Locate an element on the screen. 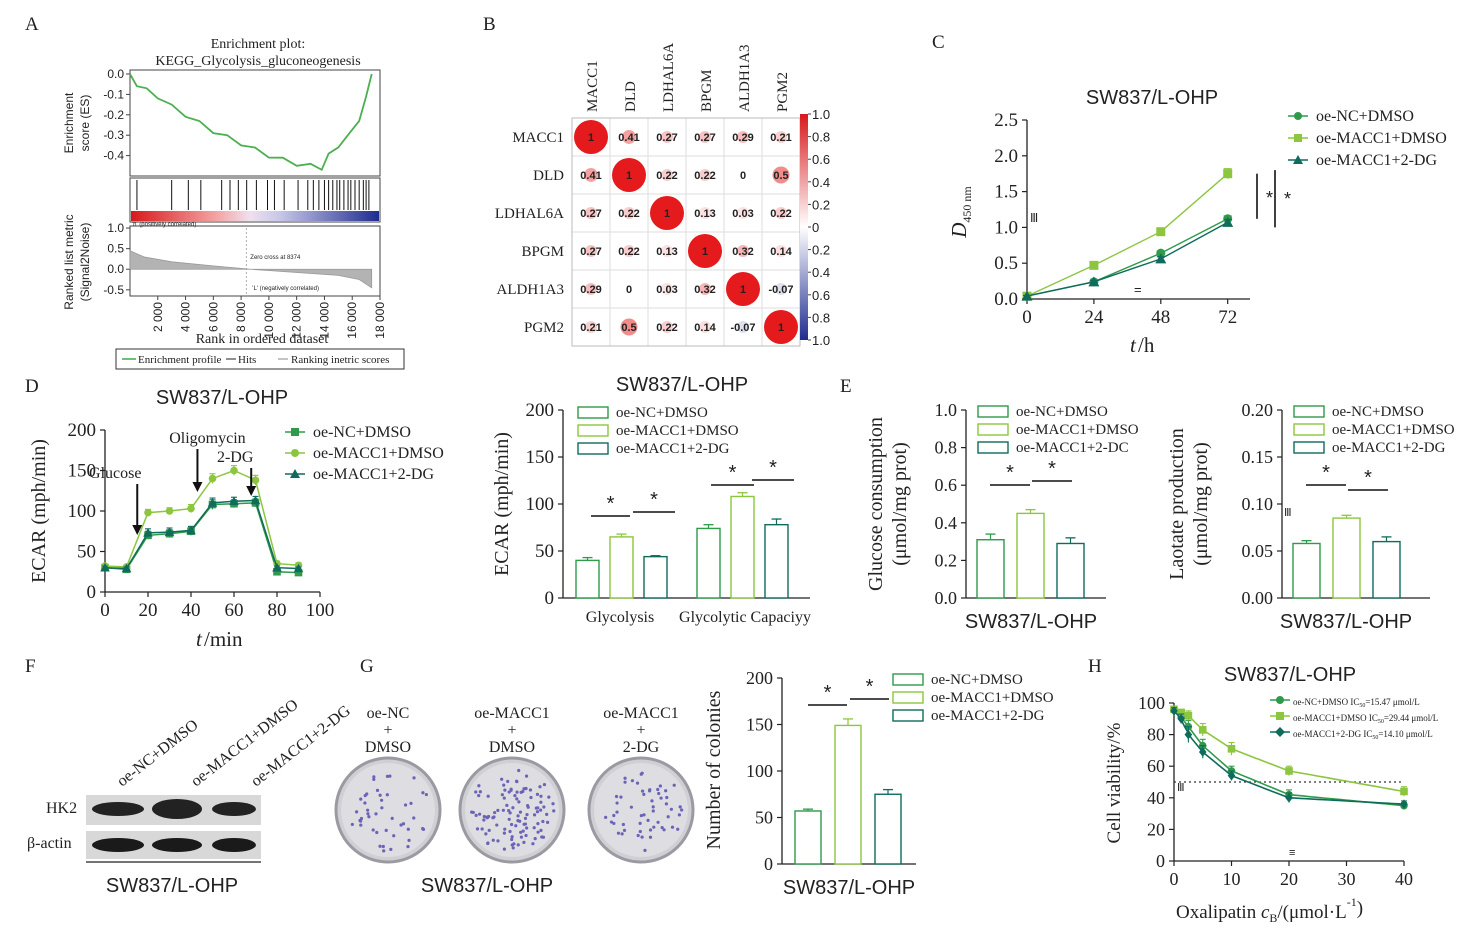 The width and height of the screenshot is (1483, 937). y-tick-label: 200 is located at coordinates (540, 410).